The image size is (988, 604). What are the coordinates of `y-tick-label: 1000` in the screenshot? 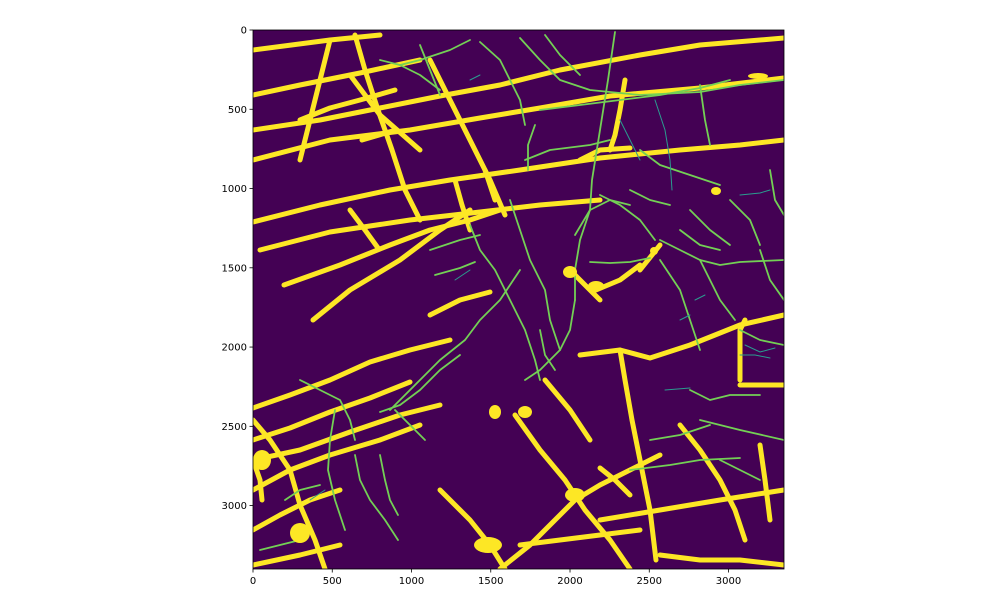 It's located at (234, 189).